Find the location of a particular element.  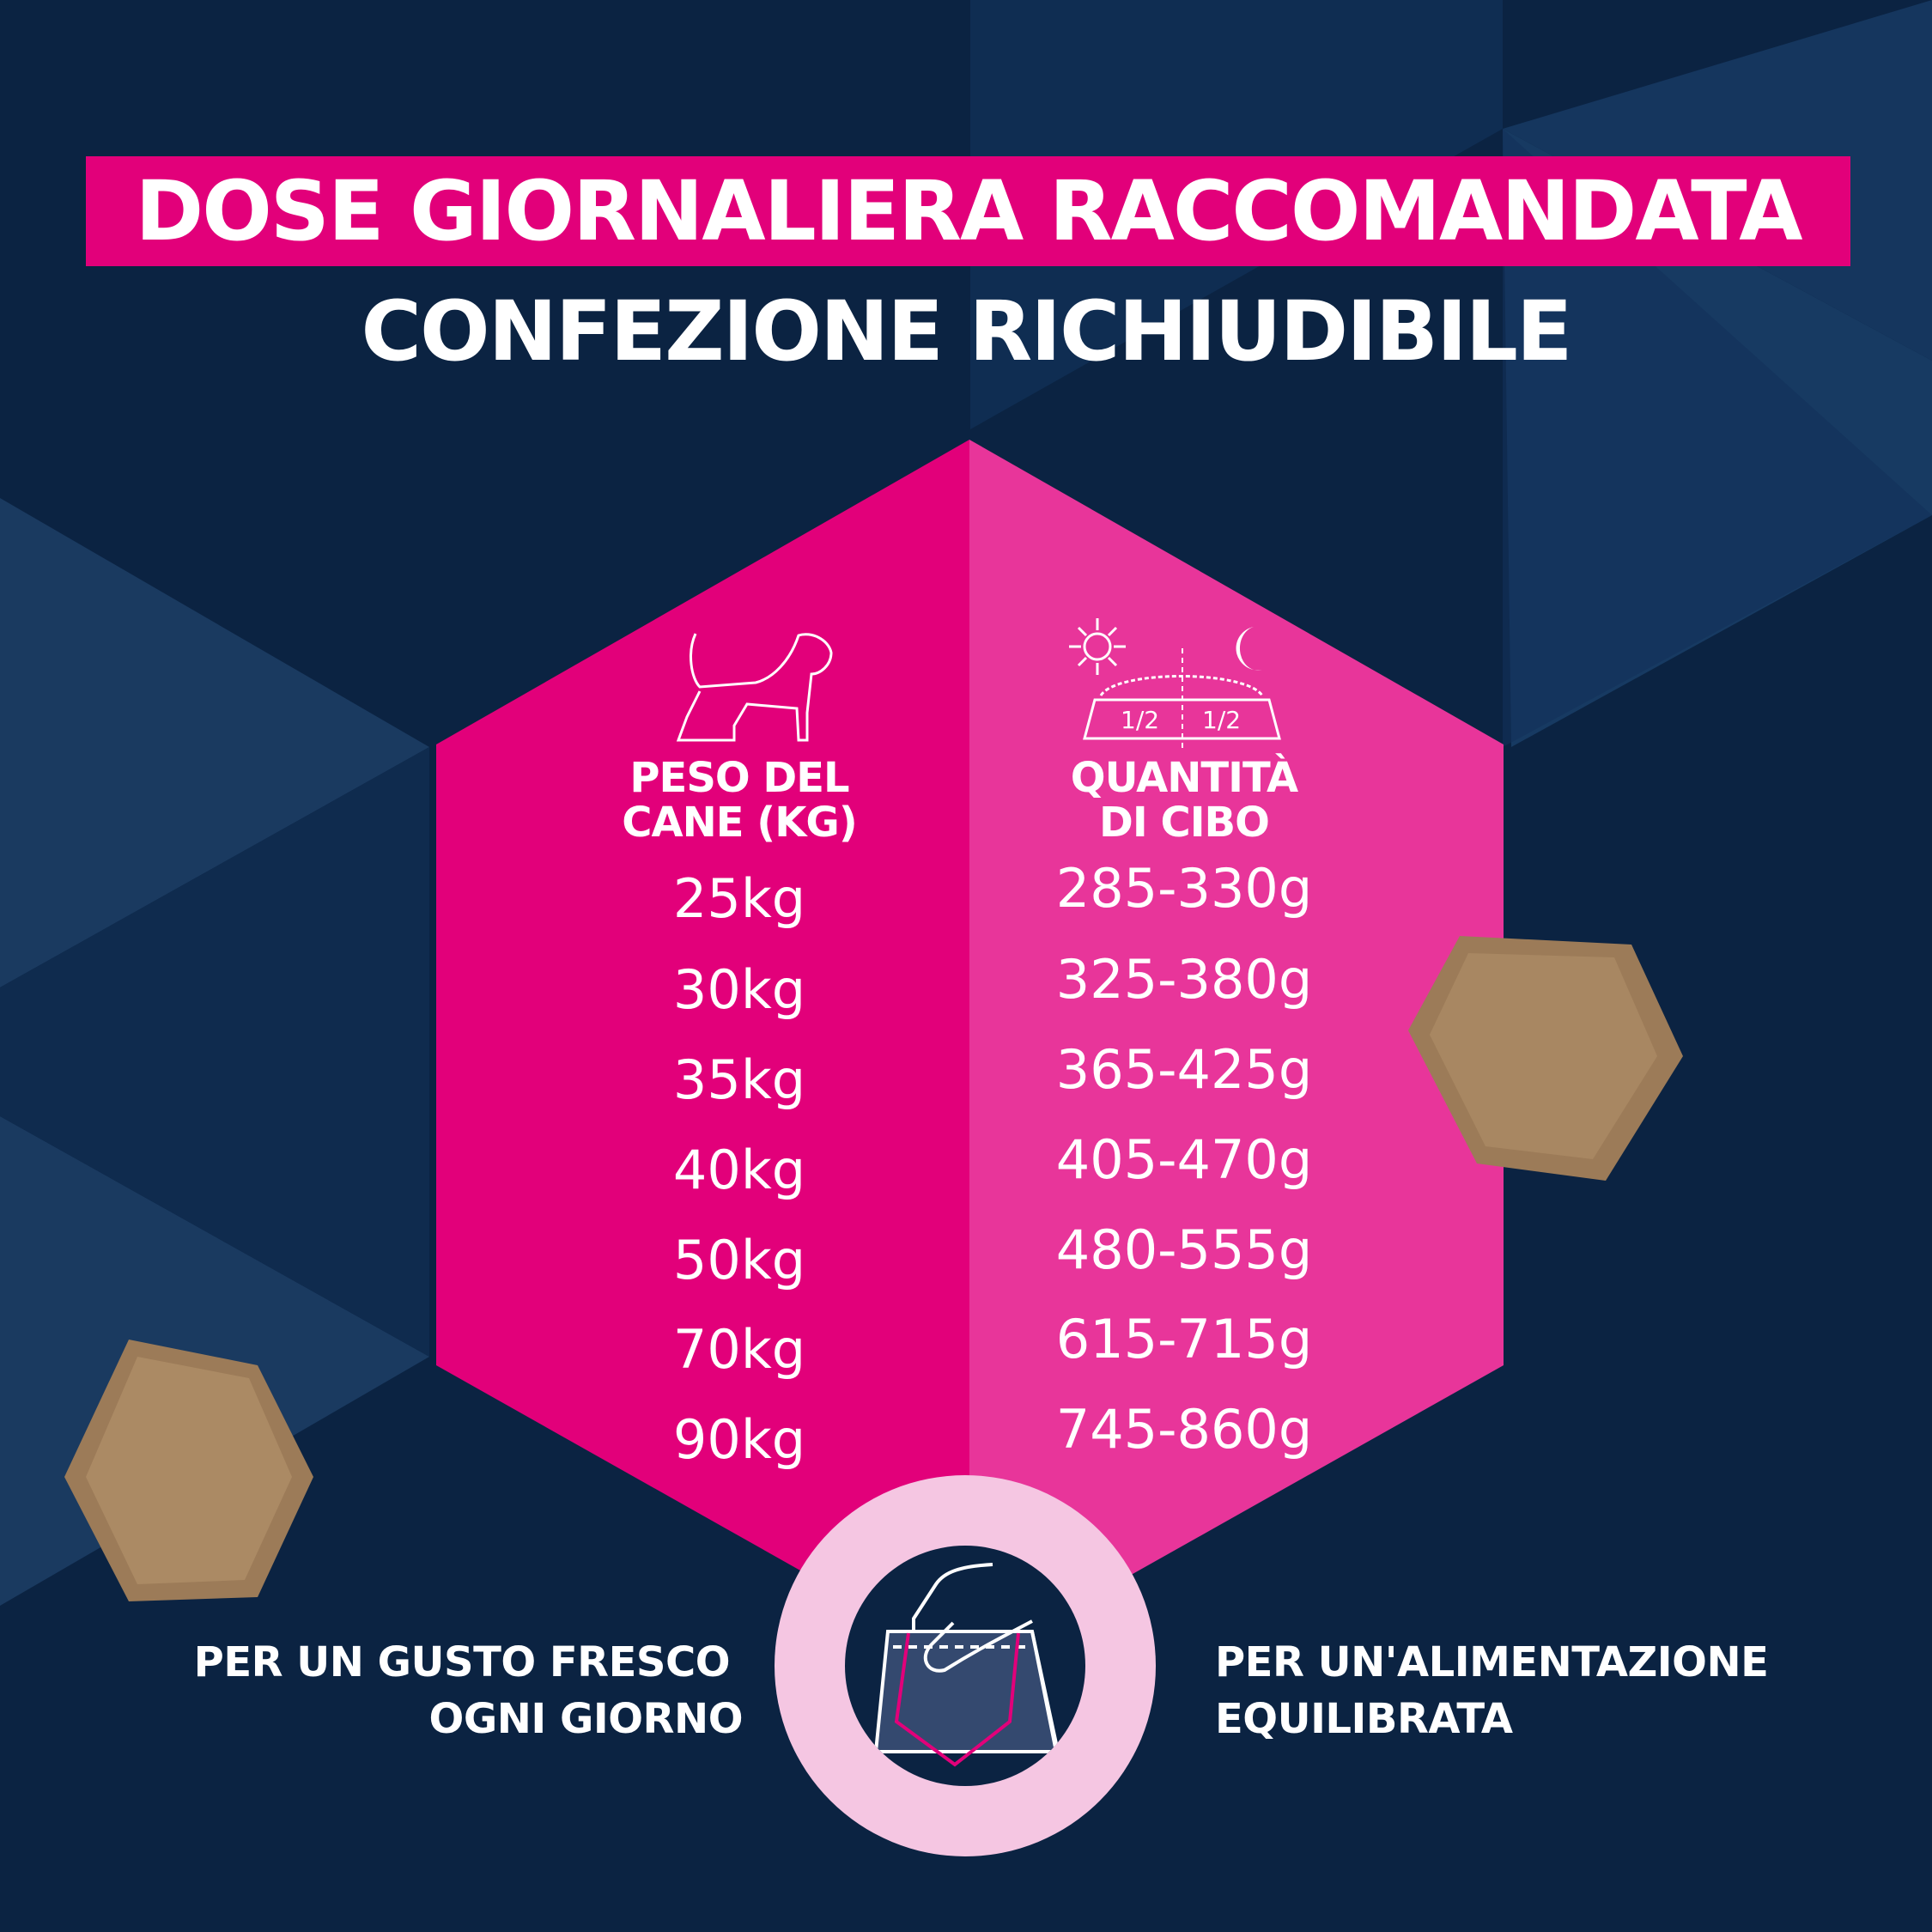

weight-cell: 70kg is located at coordinates (739, 1349).